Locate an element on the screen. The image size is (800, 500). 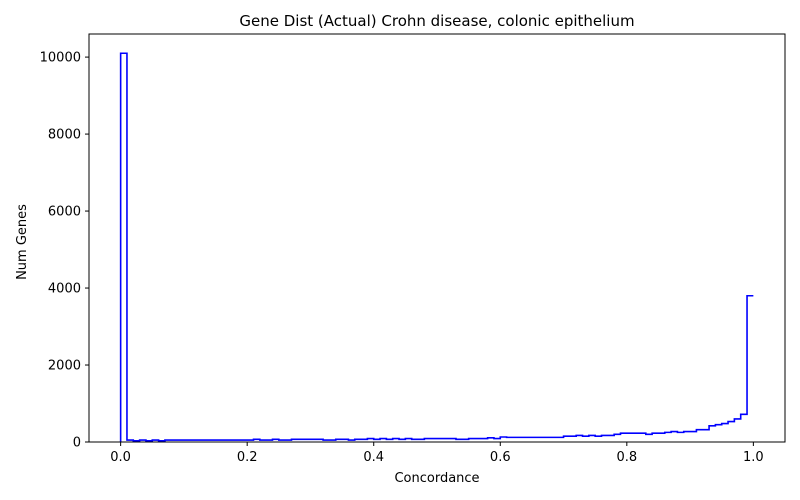
x-tick-label: 0.4 is located at coordinates (373, 457).